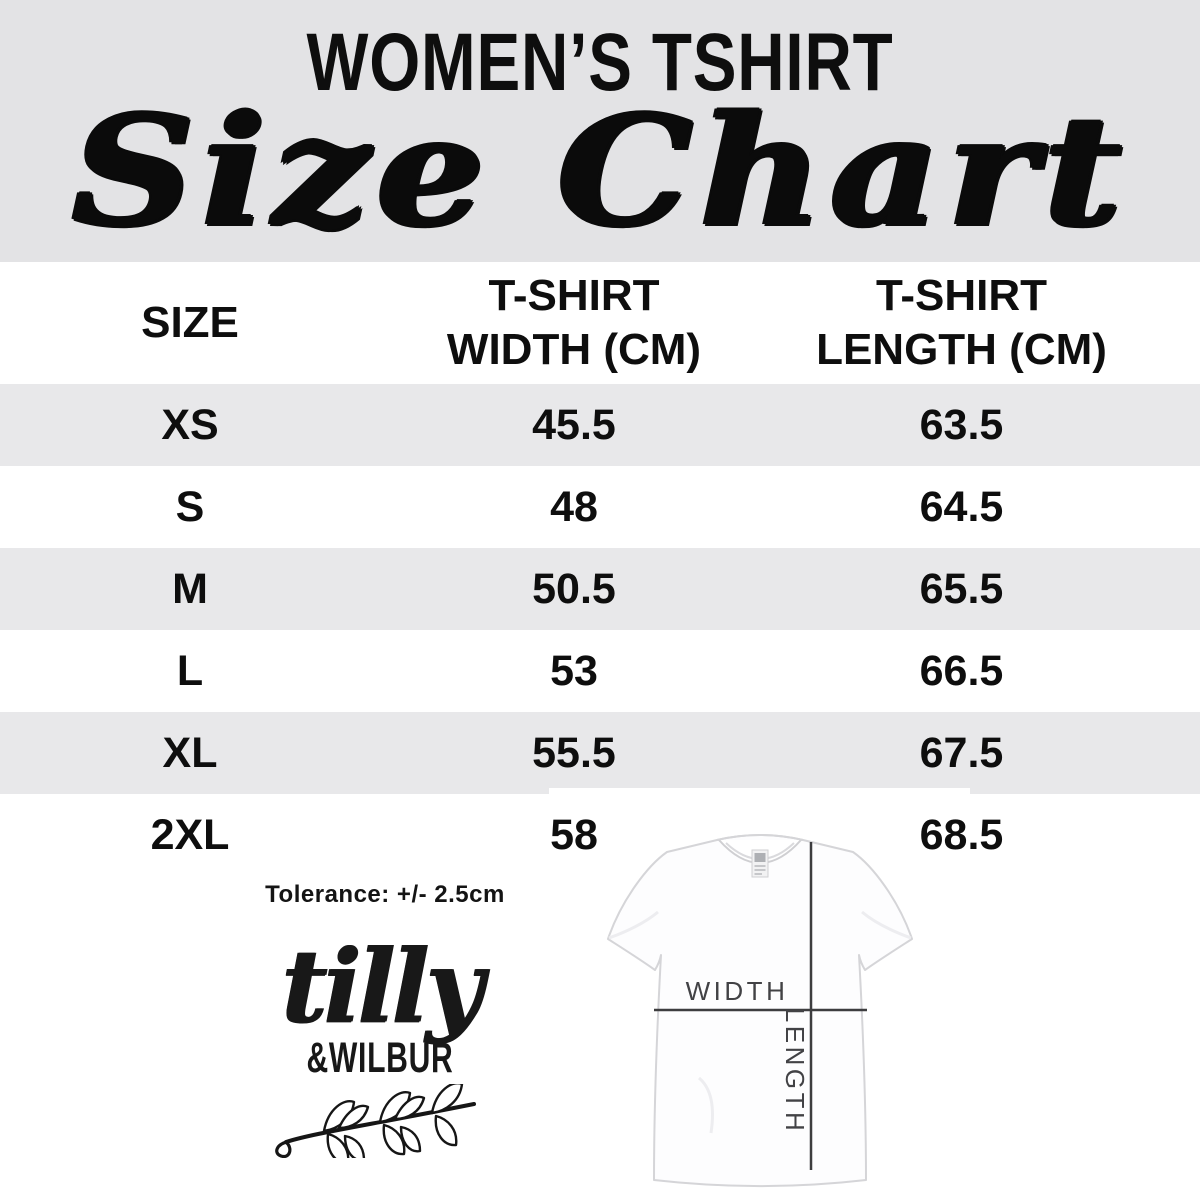 The width and height of the screenshot is (1200, 1200). I want to click on length-cell: 68.5, so click(961, 834).